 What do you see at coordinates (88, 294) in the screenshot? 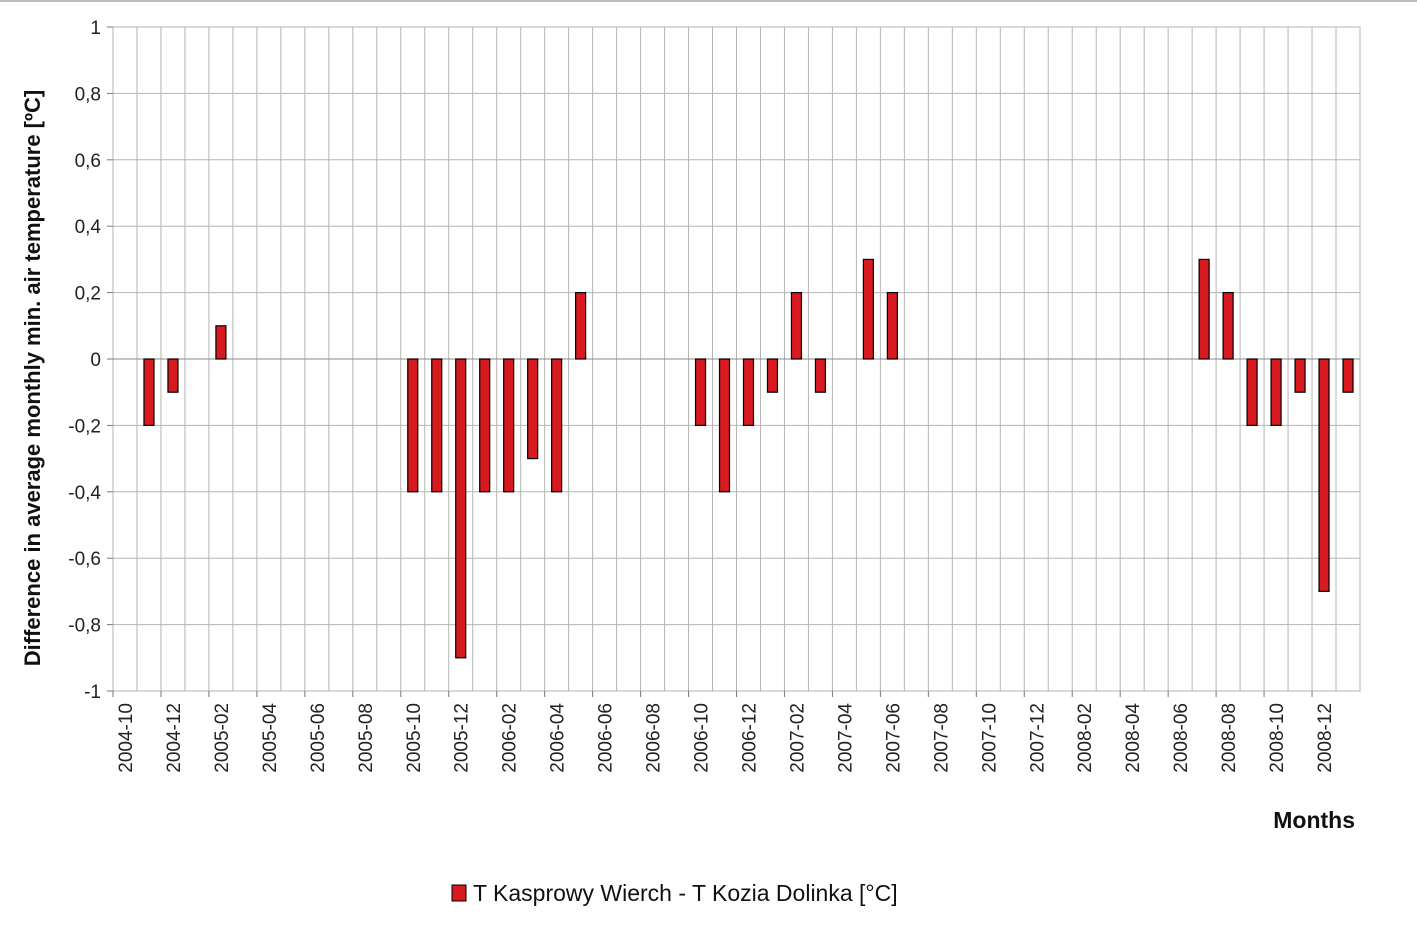
I see `y-tick-label: 0,2` at bounding box center [88, 294].